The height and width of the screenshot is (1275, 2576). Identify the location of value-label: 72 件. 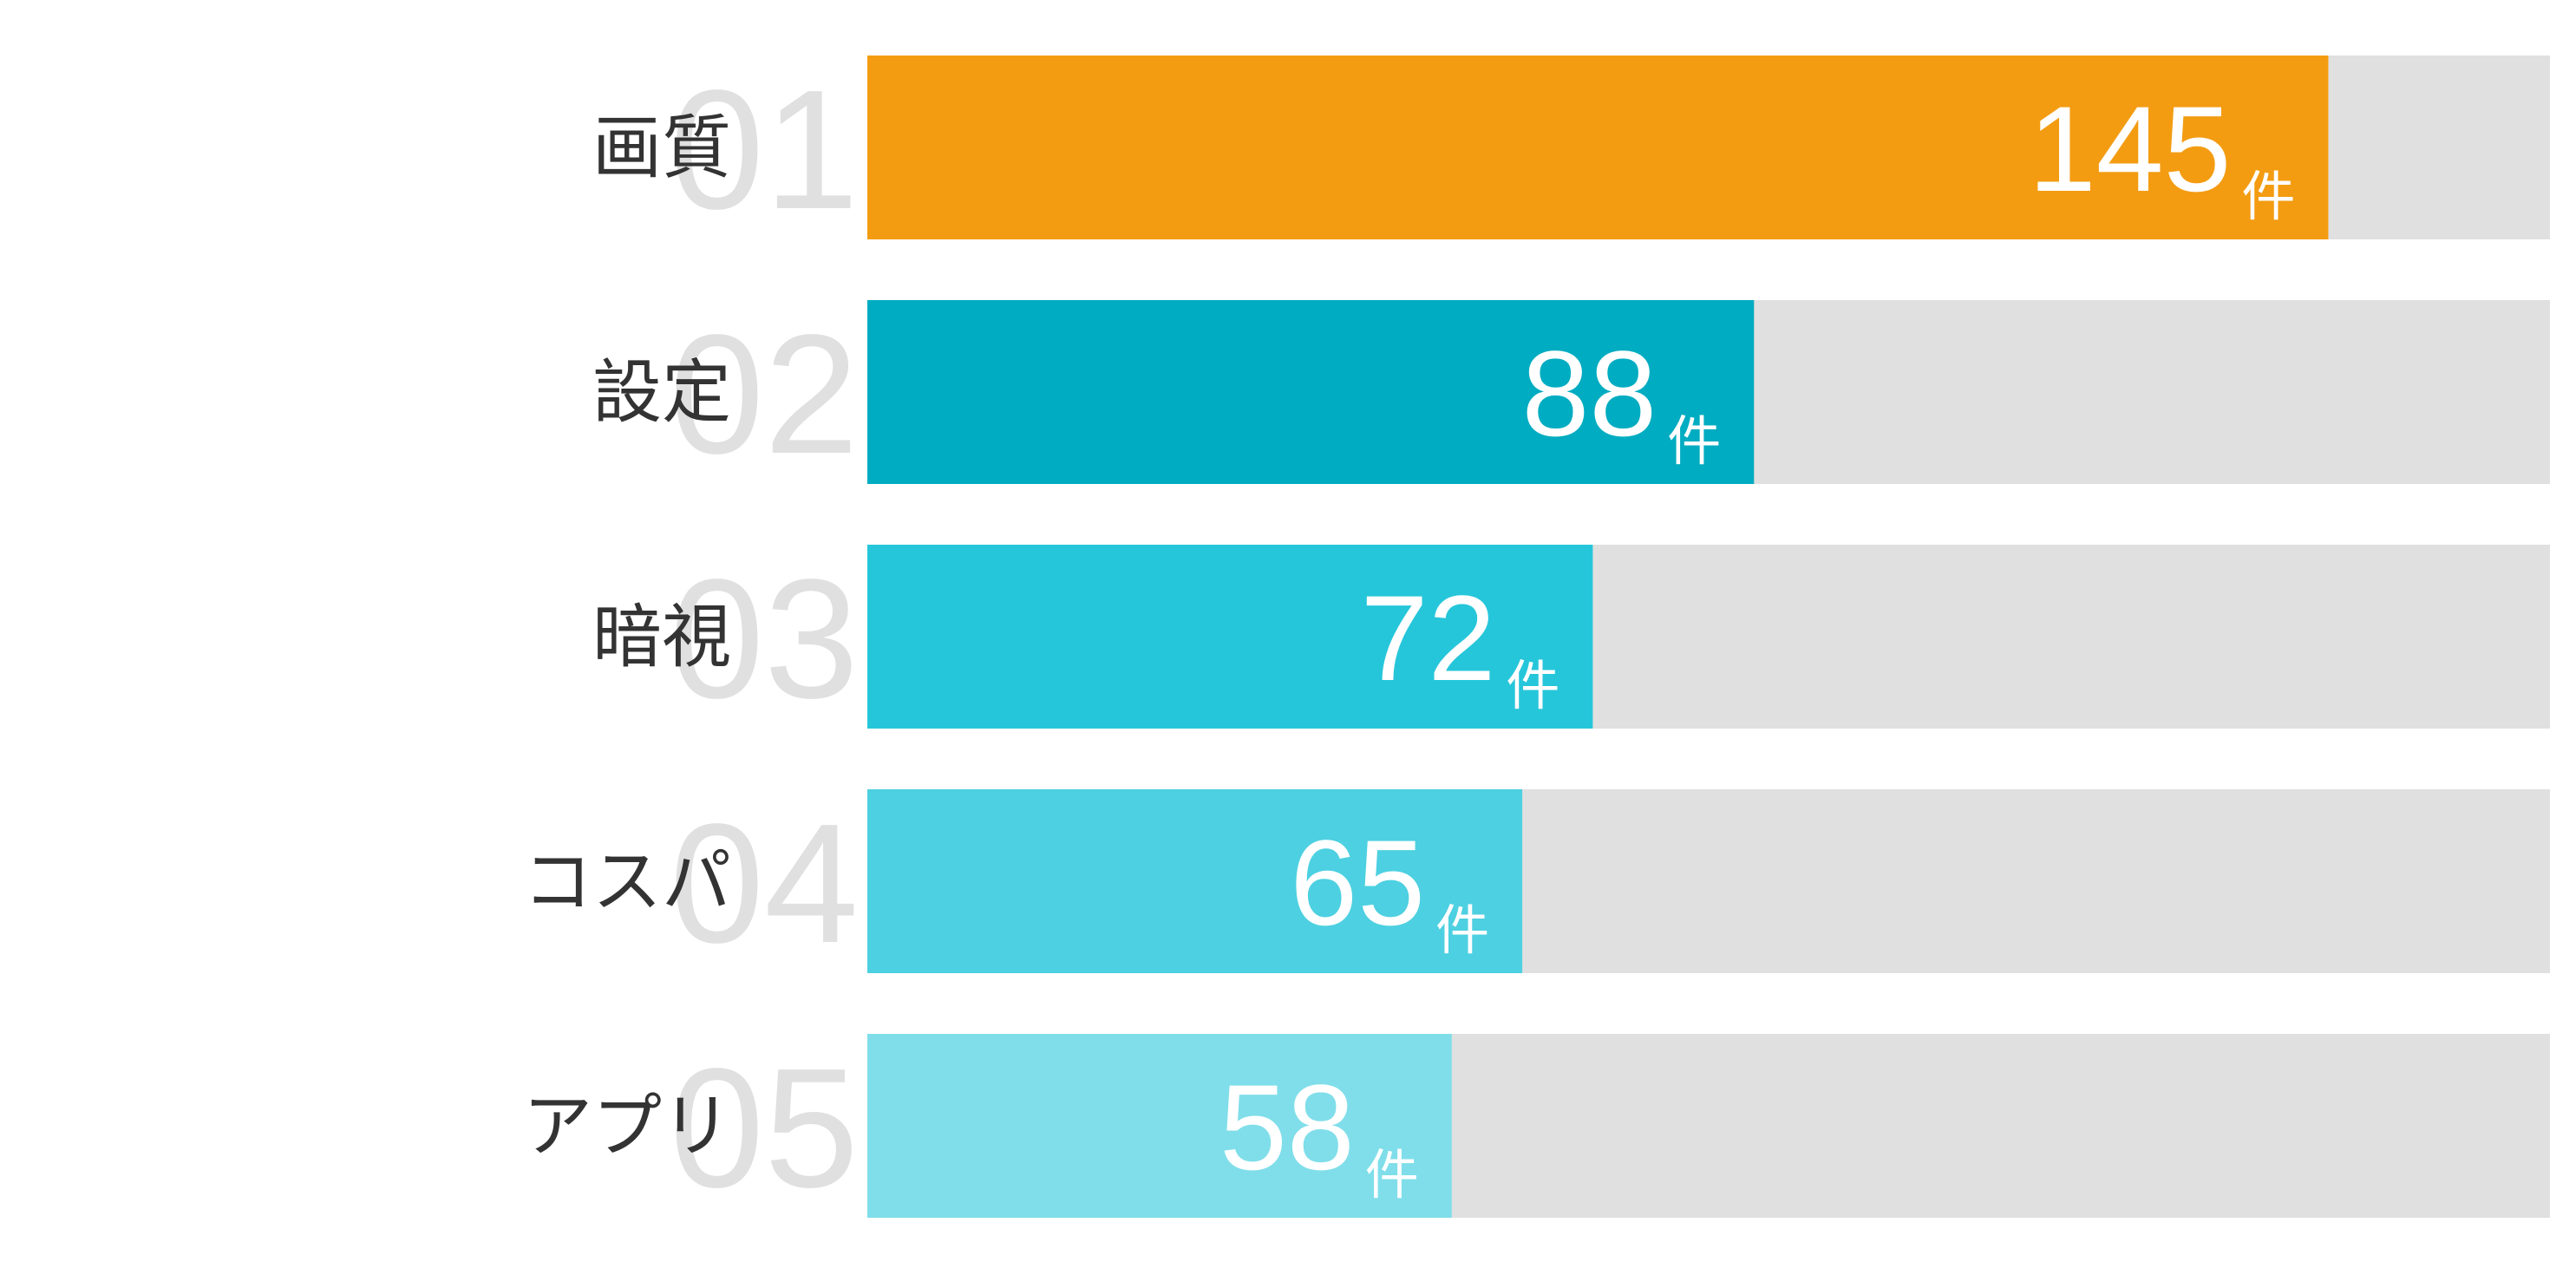
(1460, 643).